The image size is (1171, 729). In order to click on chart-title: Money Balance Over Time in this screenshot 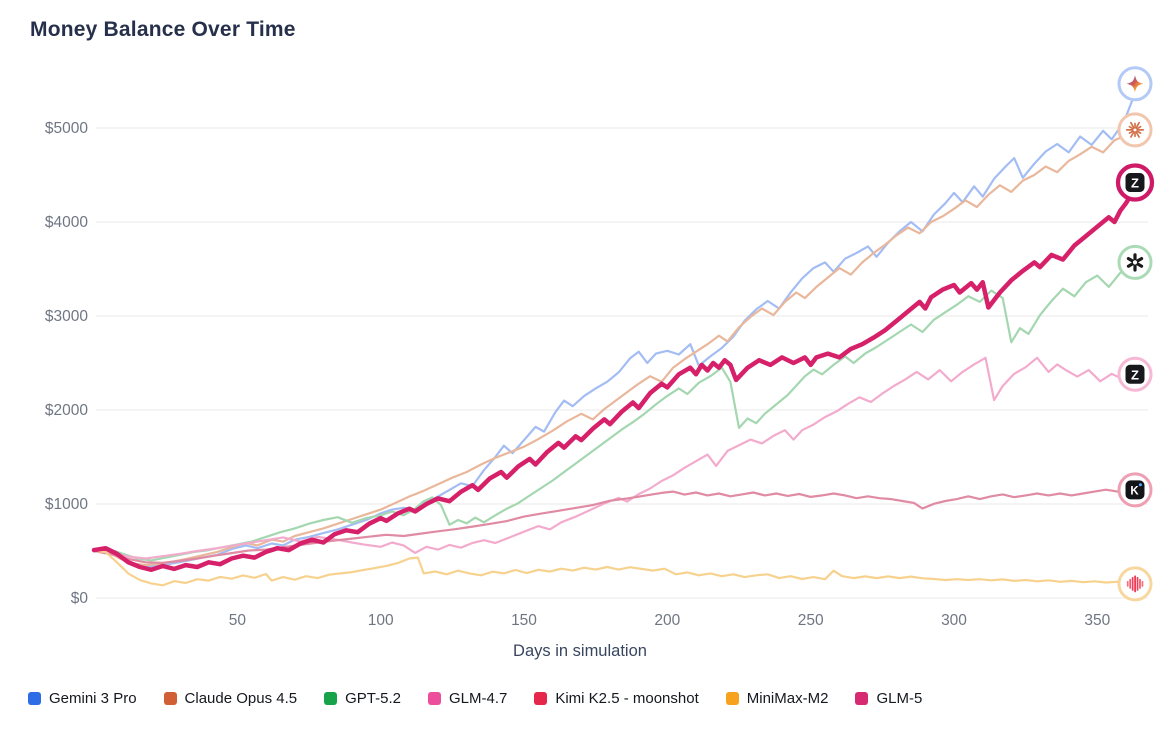, I will do `click(163, 29)`.